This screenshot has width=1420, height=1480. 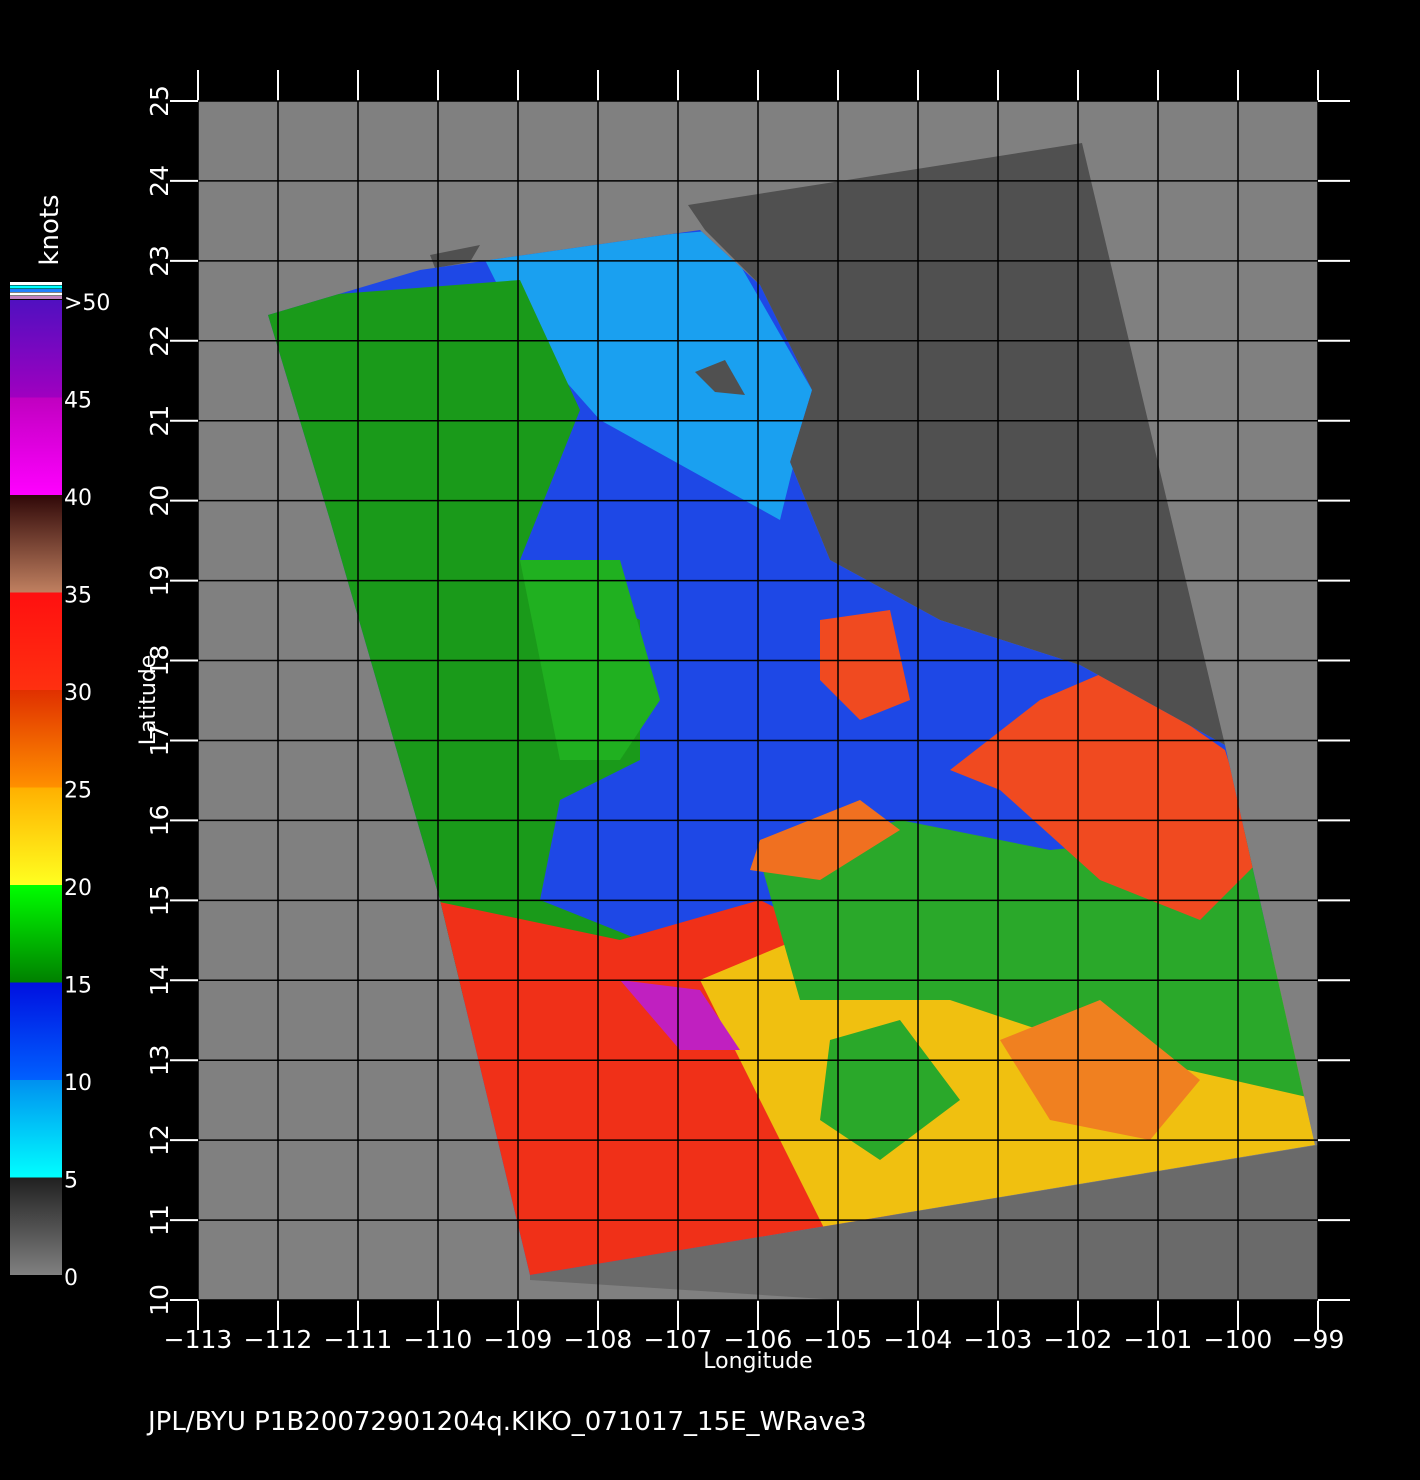 What do you see at coordinates (720, 377) in the screenshot?
I see `island` at bounding box center [720, 377].